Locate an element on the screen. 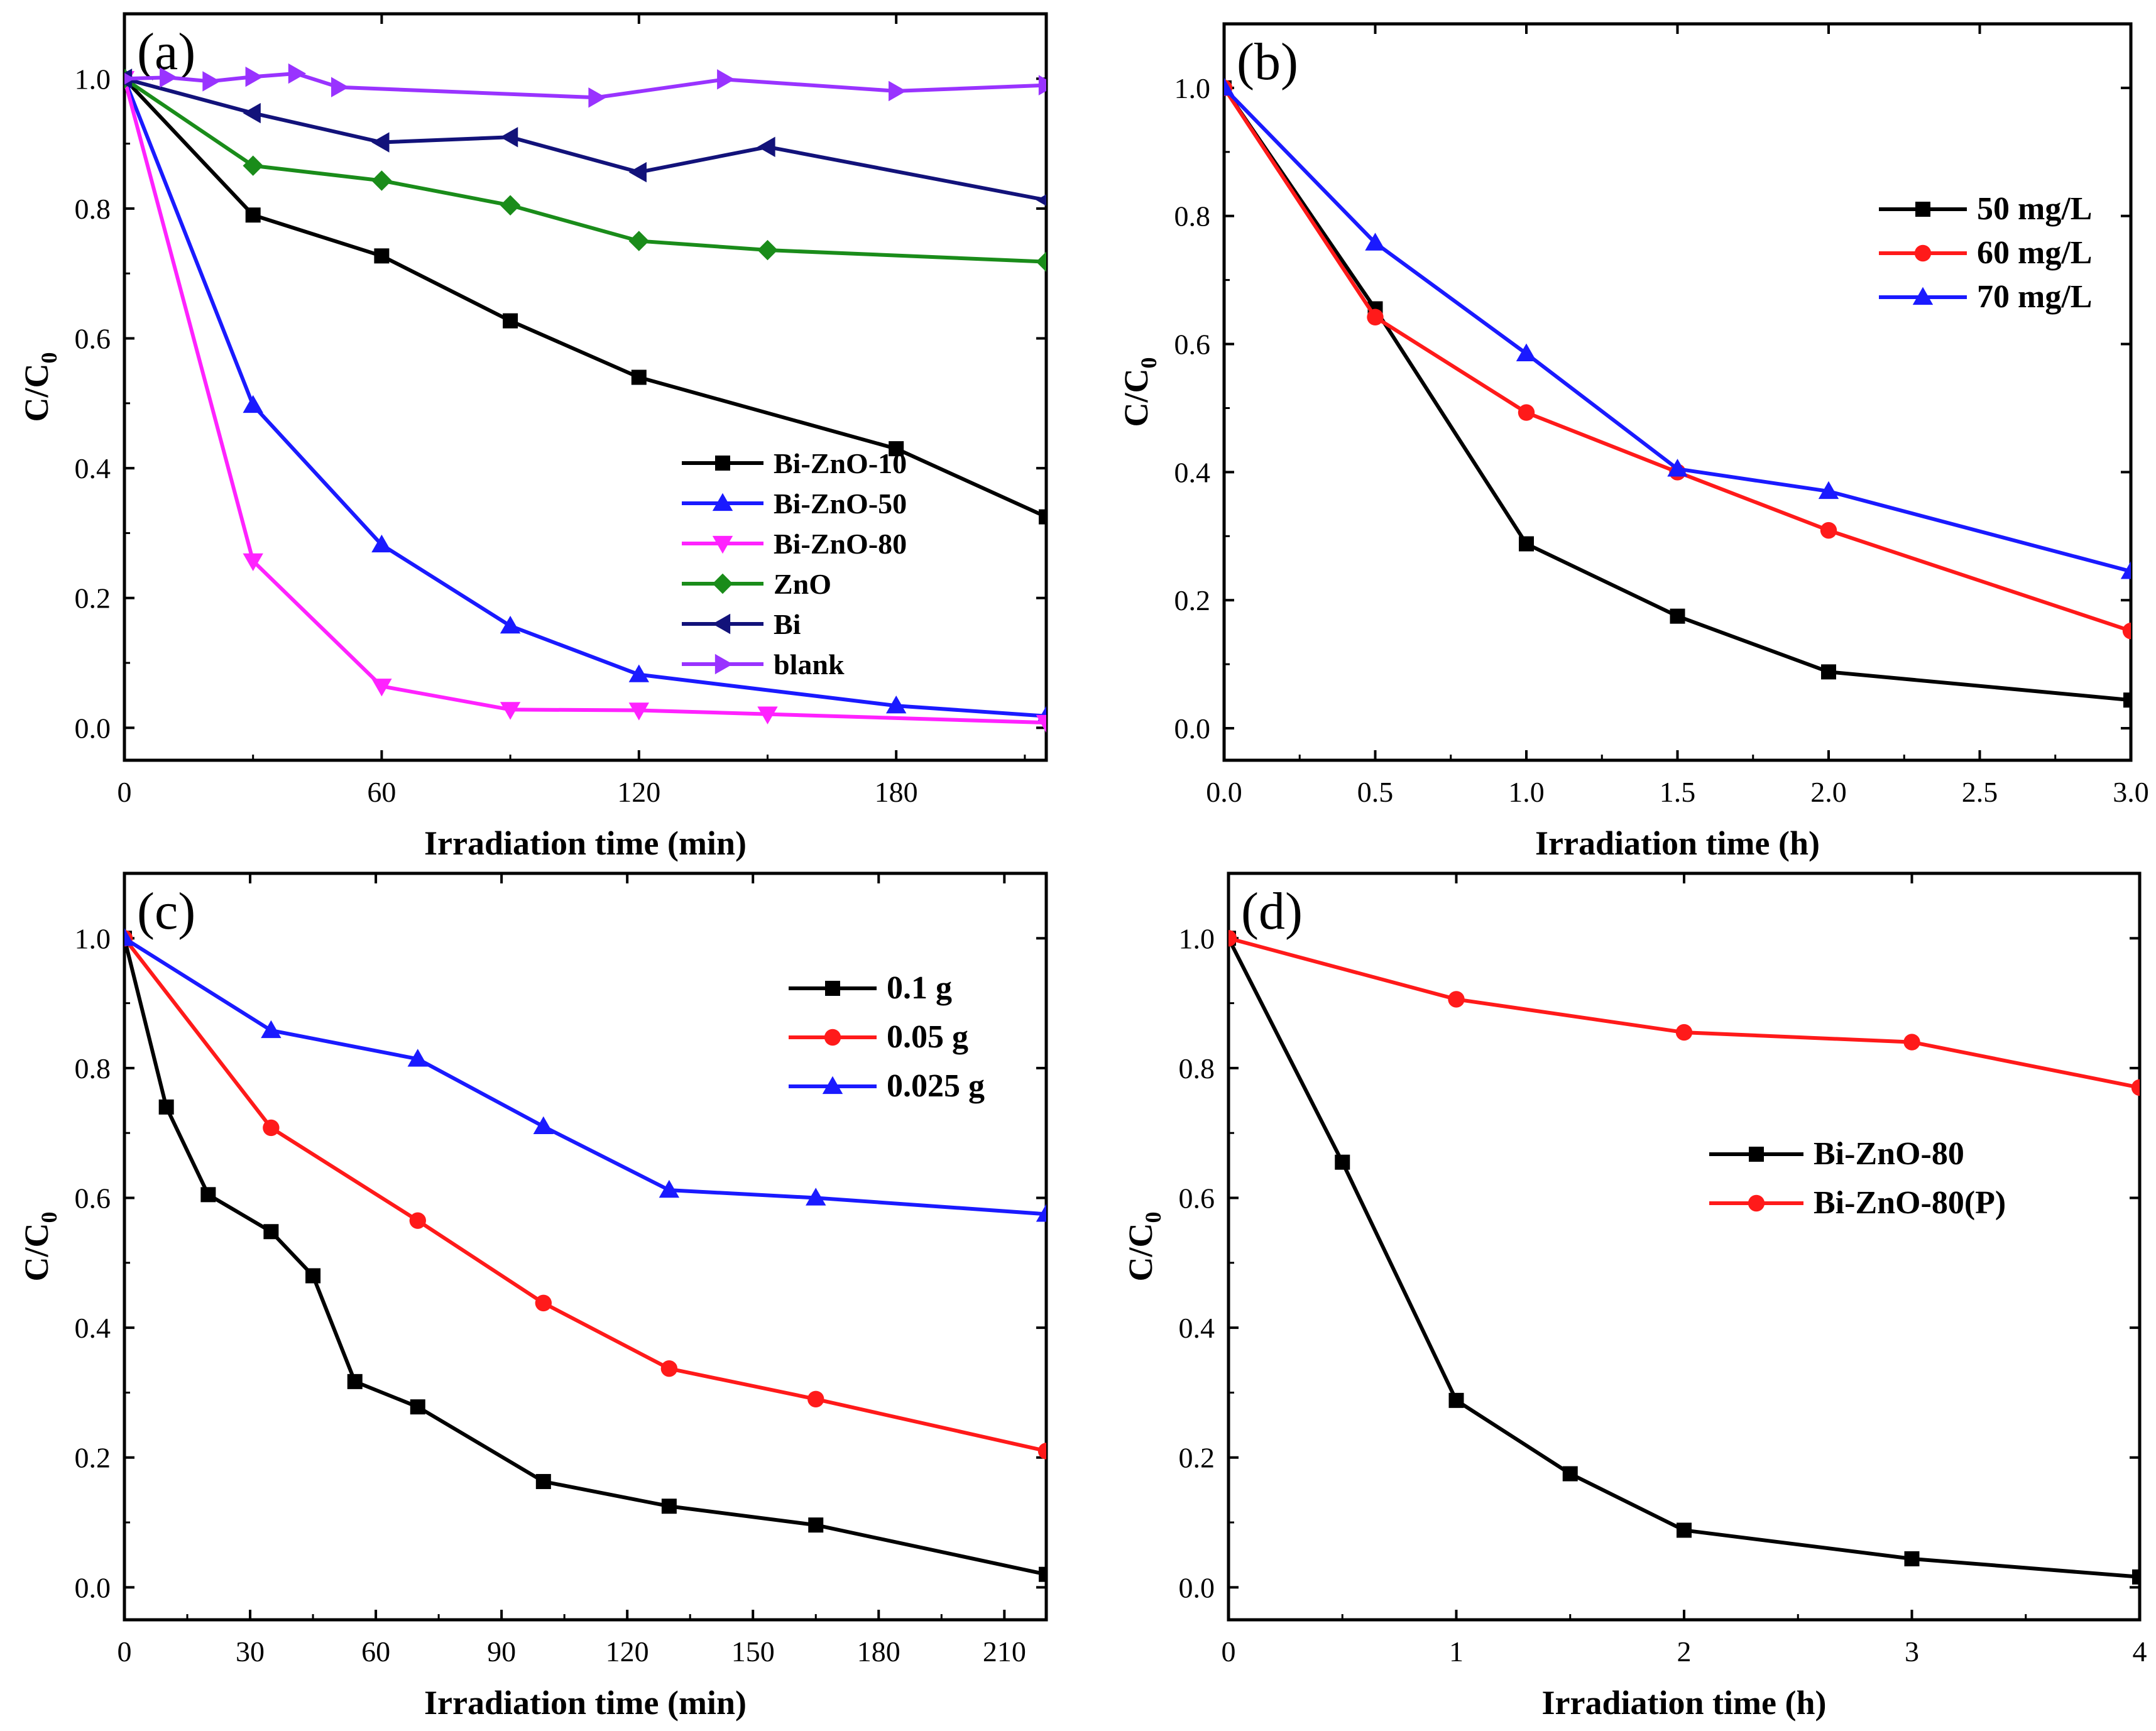  data-point-0.05 g is located at coordinates (417, 1220).